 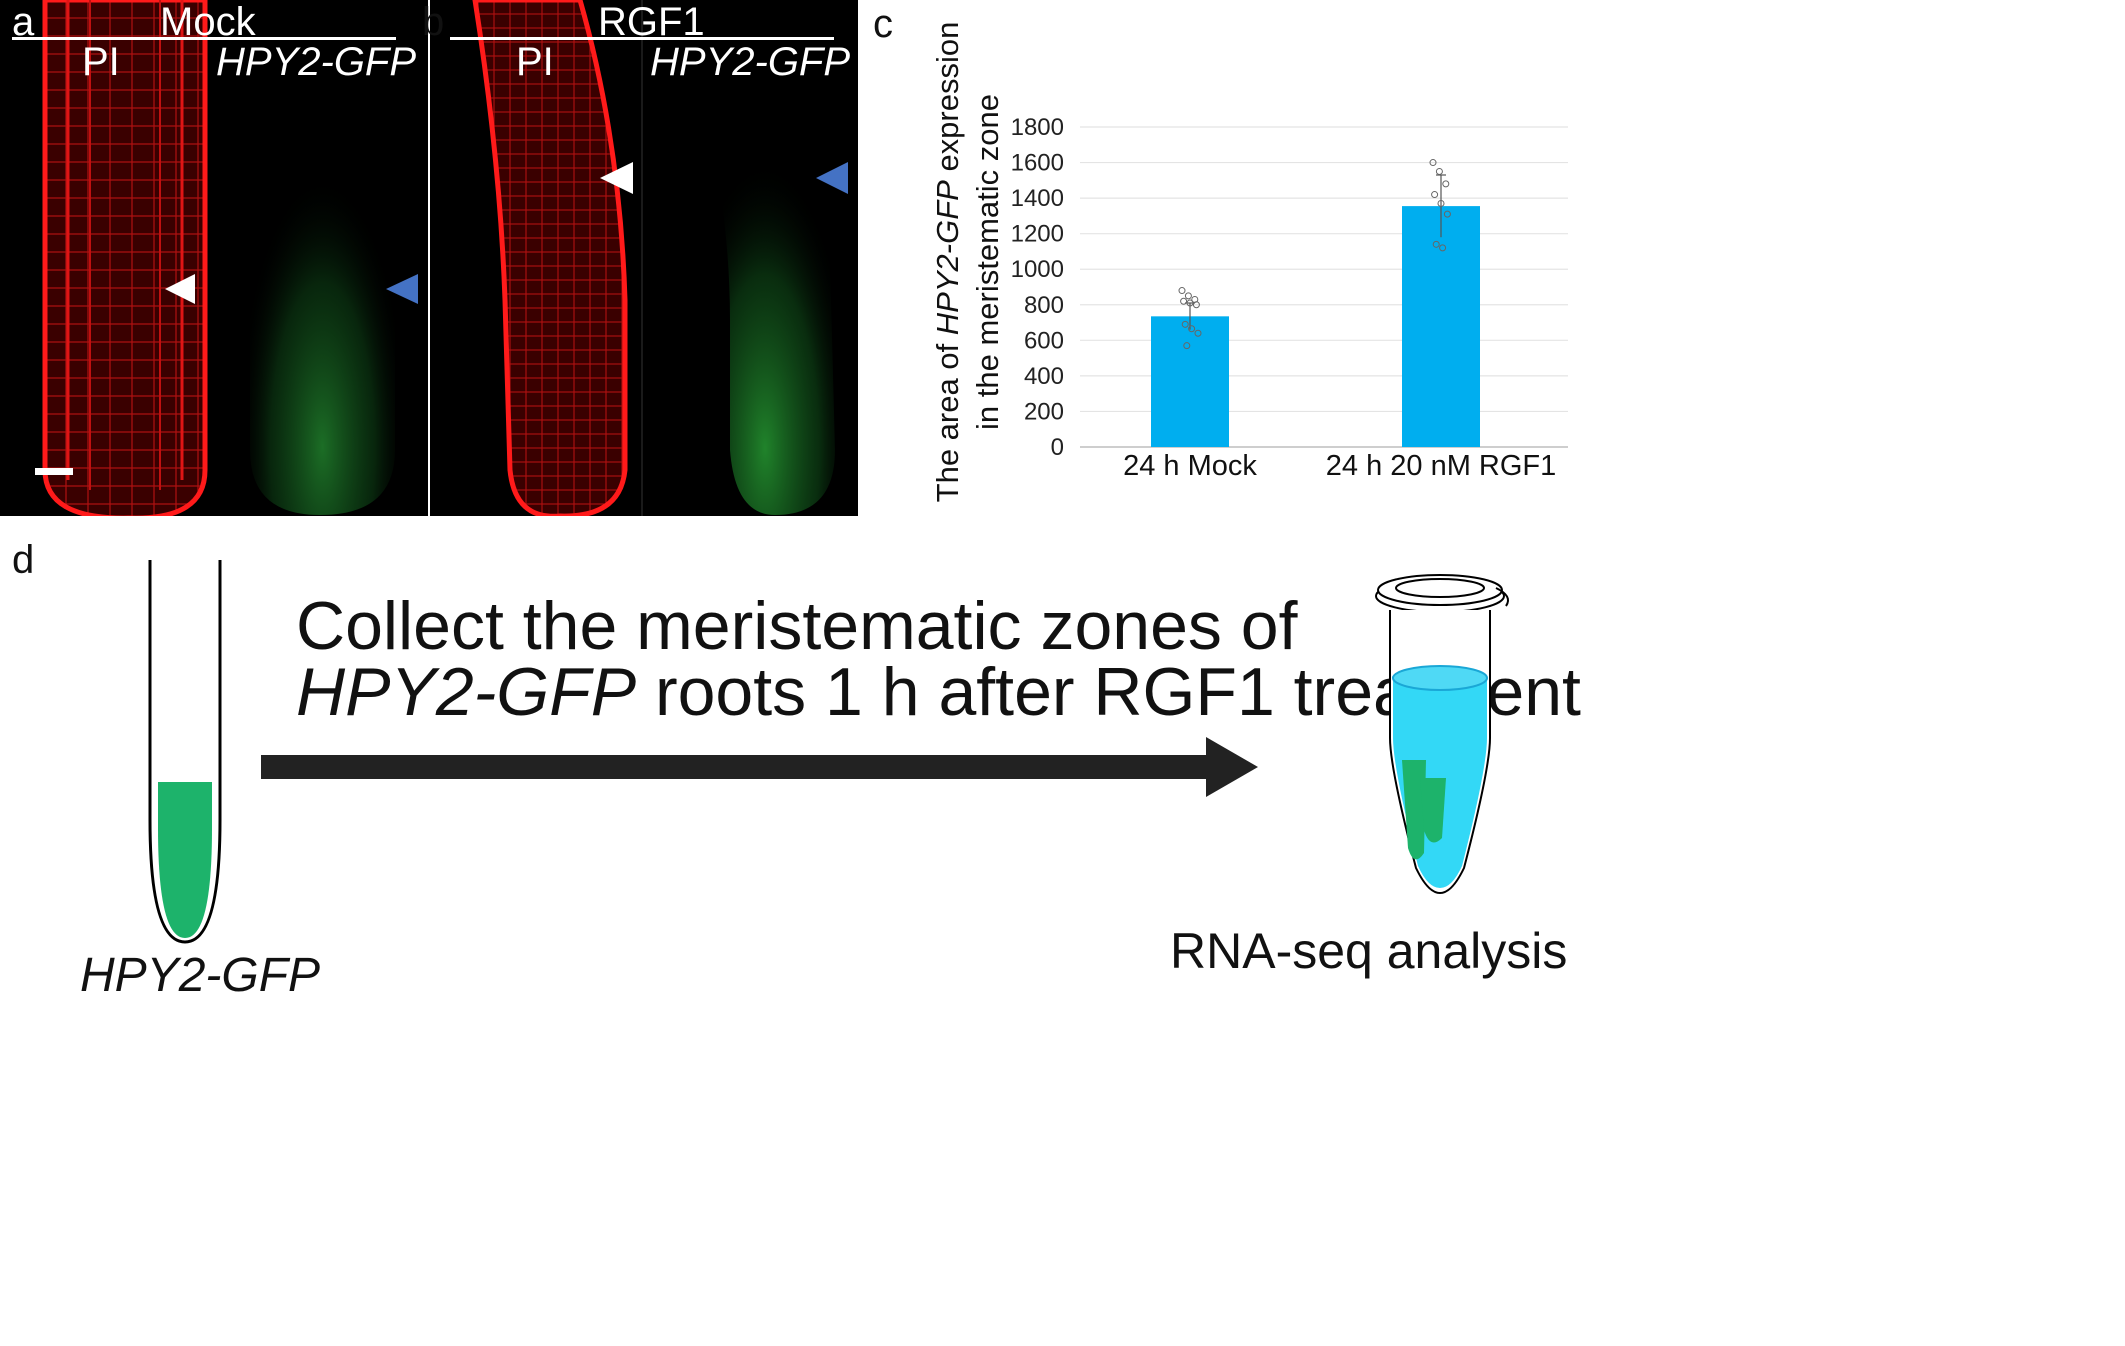 What do you see at coordinates (1037, 127) in the screenshot?
I see `y-tick-label: 1800` at bounding box center [1037, 127].